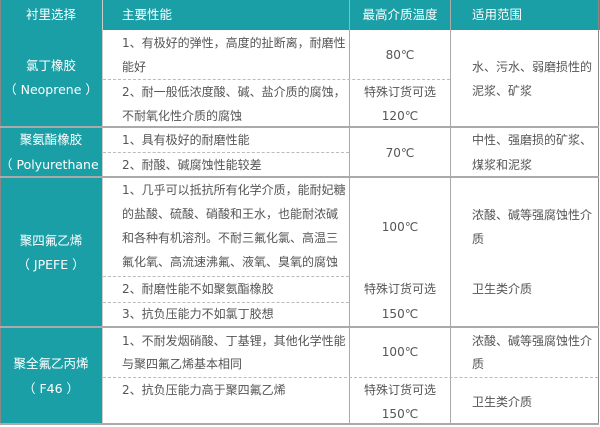 Image resolution: width=600 pixels, height=427 pixels. Describe the element at coordinates (400, 55) in the screenshot. I see `max-temp: 80℃` at that location.